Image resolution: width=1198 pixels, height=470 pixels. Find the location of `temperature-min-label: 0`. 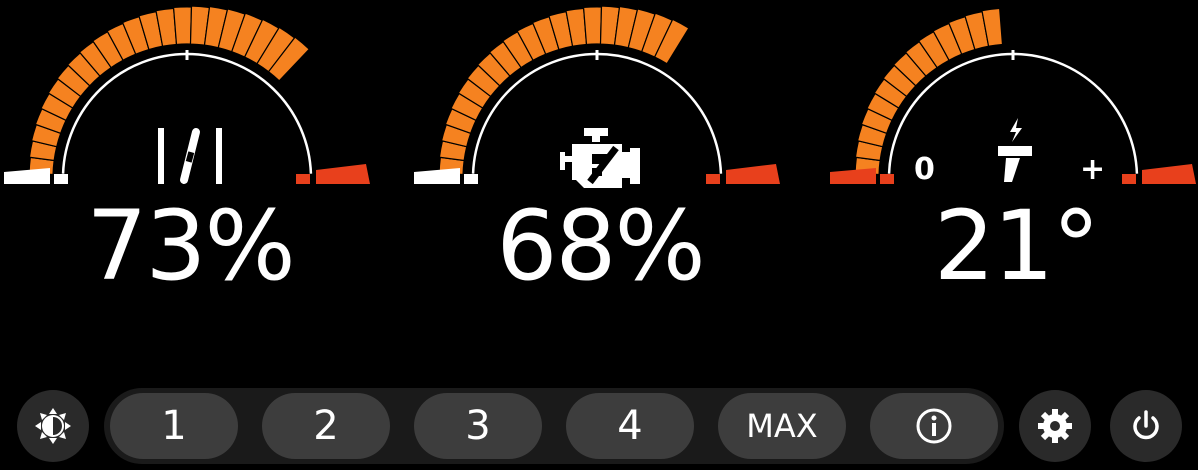

temperature-min-label: 0 is located at coordinates (924, 169).